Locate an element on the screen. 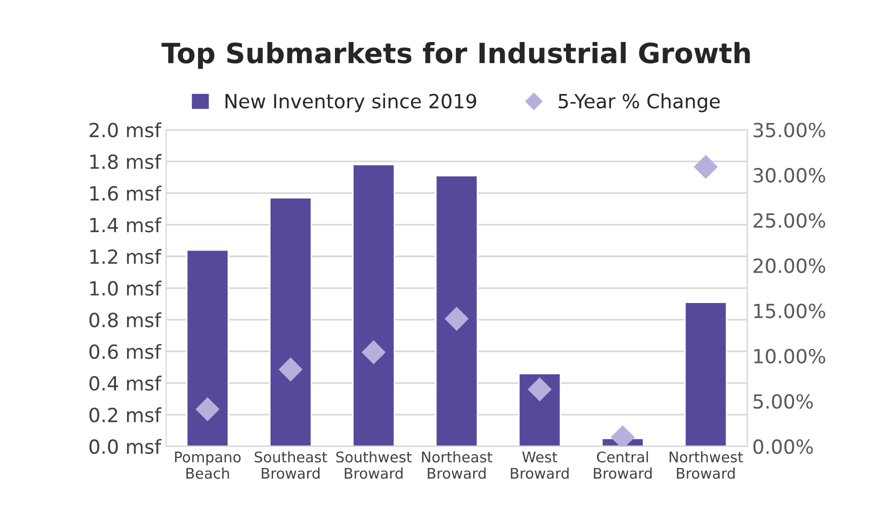 Image resolution: width=874 pixels, height=519 pixels. y2-tick-label: 35.00% is located at coordinates (790, 130).